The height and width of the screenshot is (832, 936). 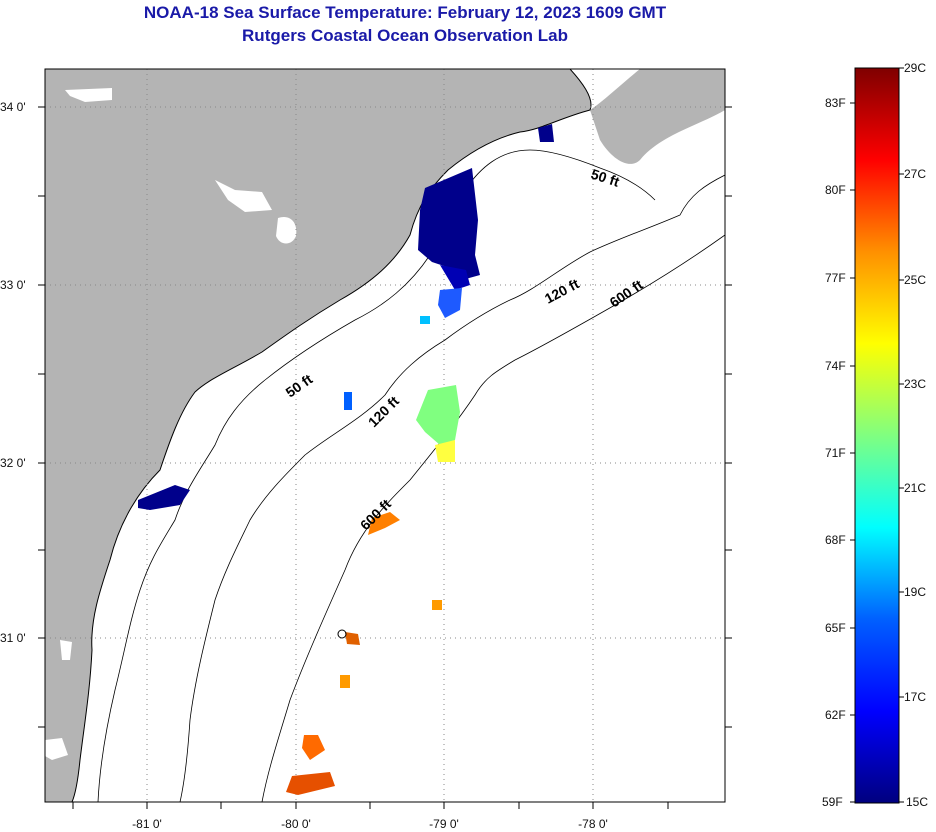 What do you see at coordinates (13, 463) in the screenshot?
I see `lat-label-32: 32 0'` at bounding box center [13, 463].